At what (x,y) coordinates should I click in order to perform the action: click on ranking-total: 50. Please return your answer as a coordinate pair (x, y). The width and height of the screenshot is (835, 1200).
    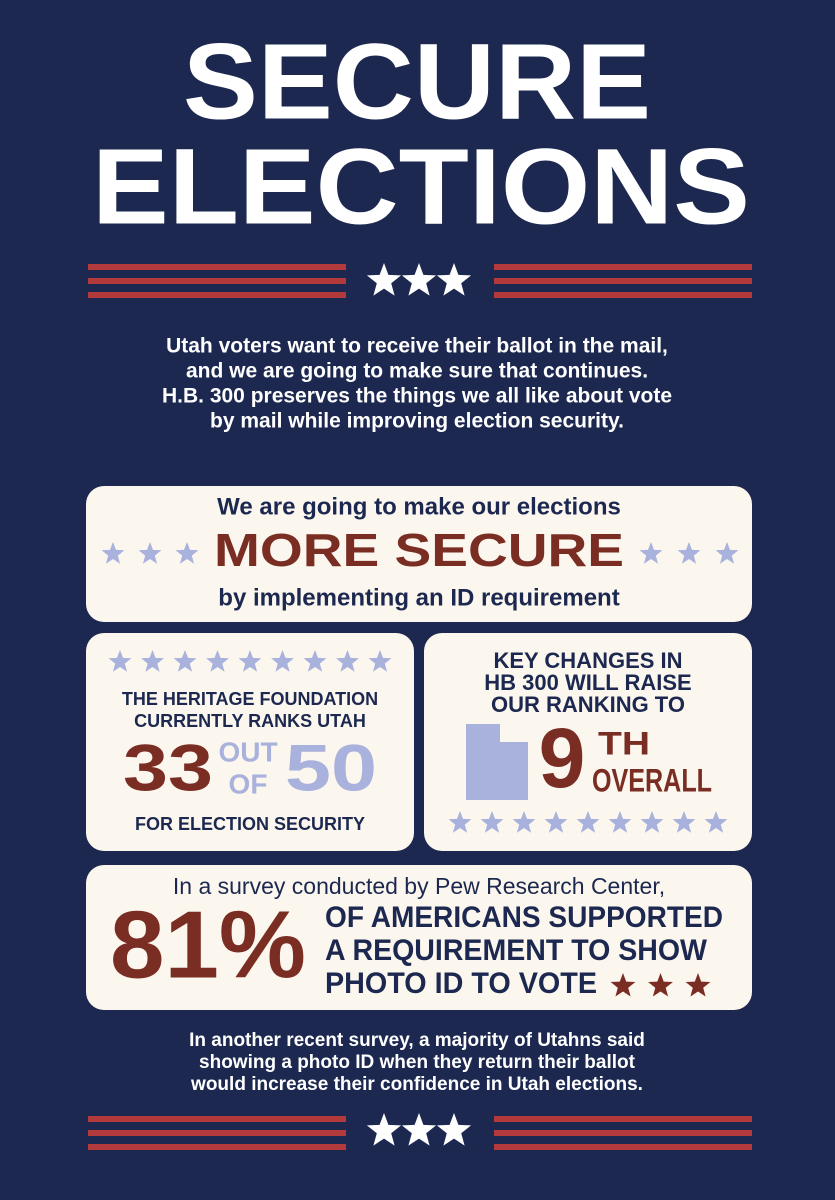
    Looking at the image, I should click on (331, 767).